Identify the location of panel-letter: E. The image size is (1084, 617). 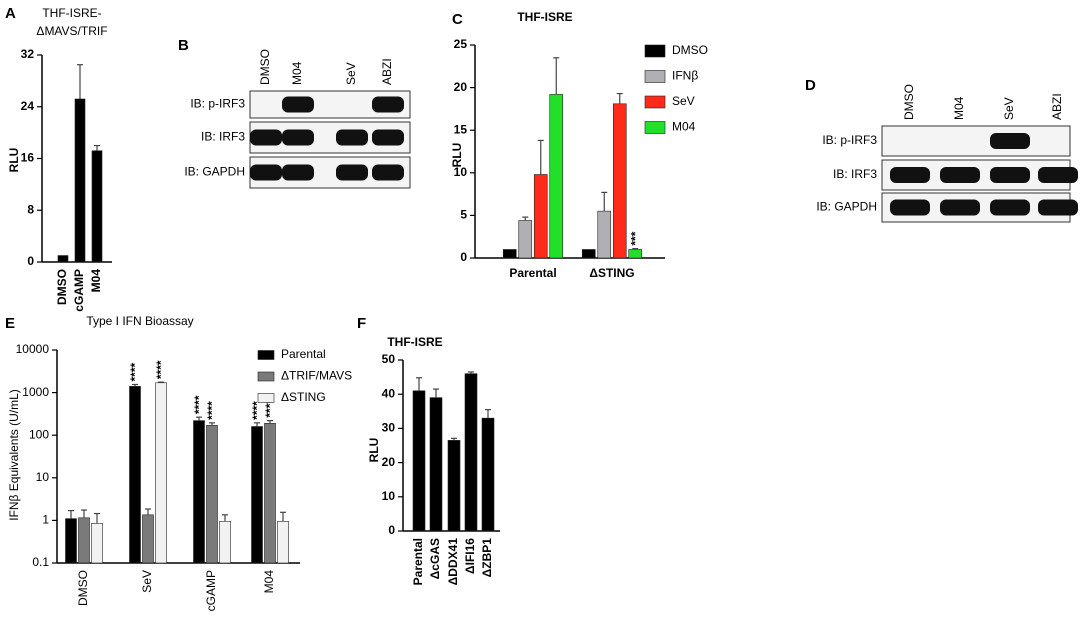
(10, 323).